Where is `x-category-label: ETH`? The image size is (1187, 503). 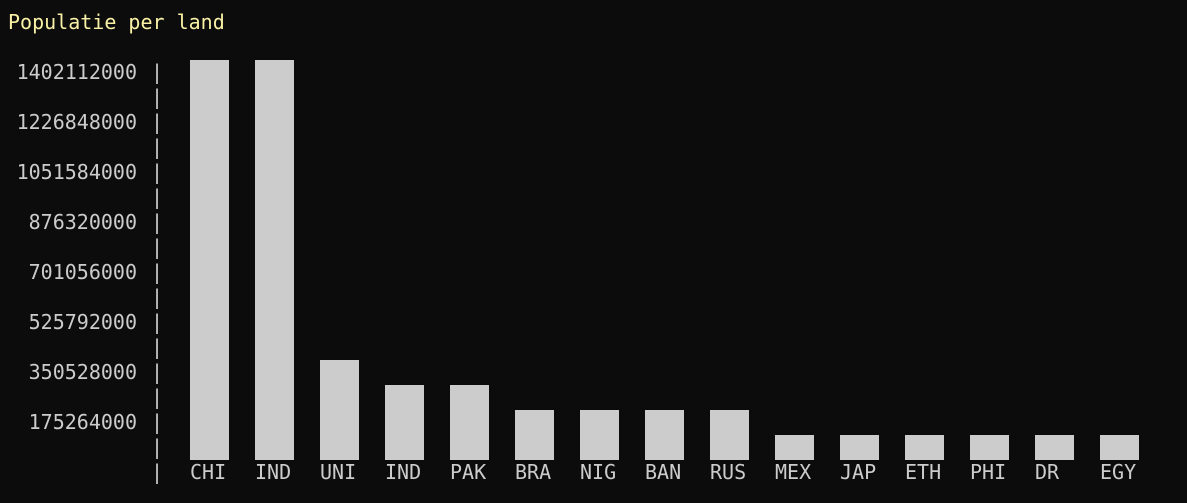 x-category-label: ETH is located at coordinates (923, 472).